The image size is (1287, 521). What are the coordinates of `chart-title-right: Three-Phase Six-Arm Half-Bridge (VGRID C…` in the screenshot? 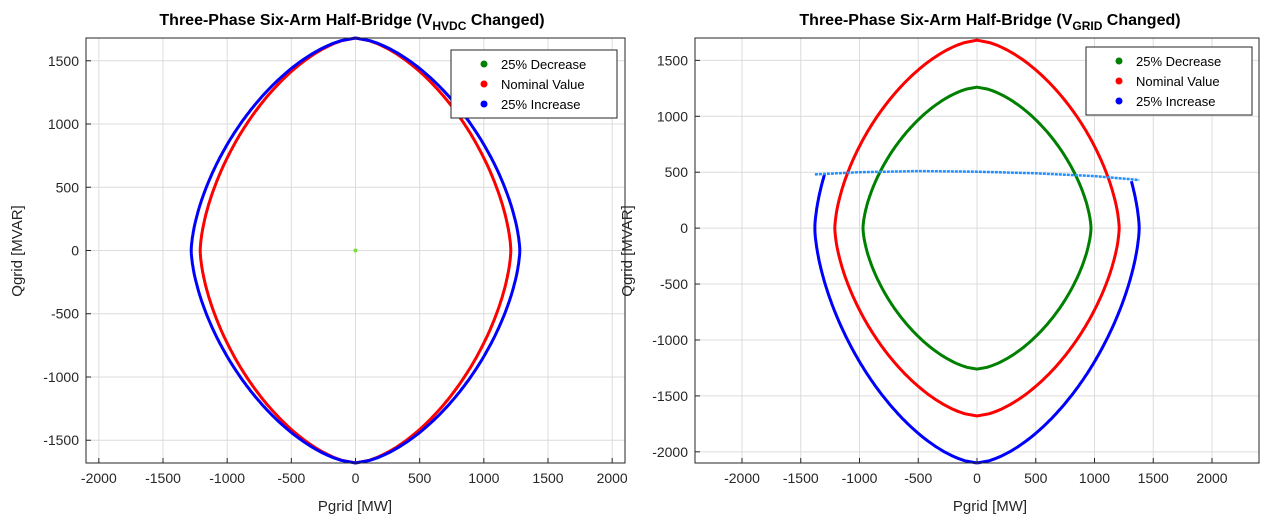 It's located at (989, 22).